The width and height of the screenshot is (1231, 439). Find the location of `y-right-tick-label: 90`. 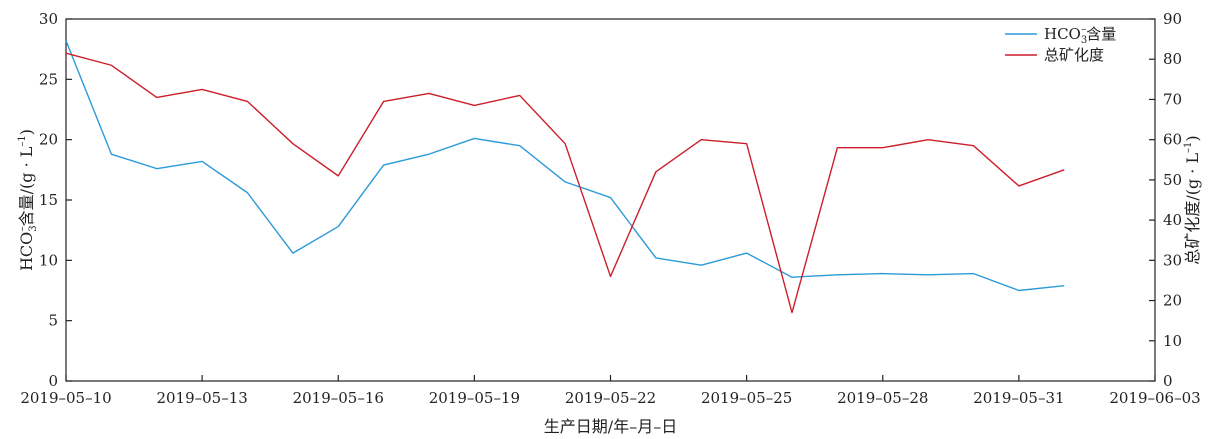

y-right-tick-label: 90 is located at coordinates (1172, 19).